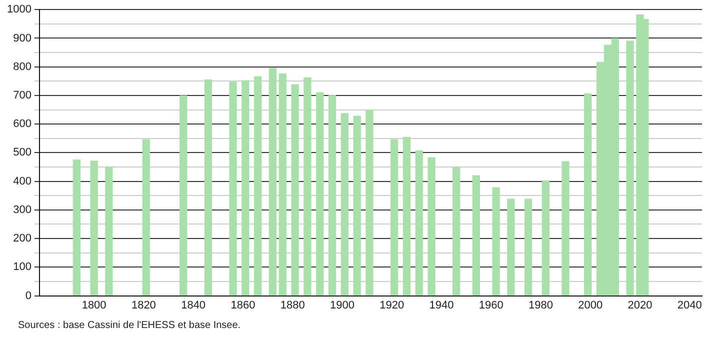 Image resolution: width=710 pixels, height=340 pixels. Describe the element at coordinates (22, 181) in the screenshot. I see `y-tick-label: 400` at that location.